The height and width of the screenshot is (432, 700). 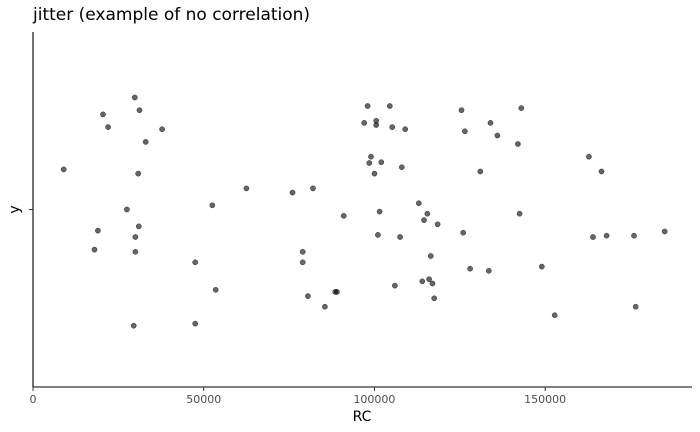 I want to click on x-axis-title: RC, so click(x=362, y=417).